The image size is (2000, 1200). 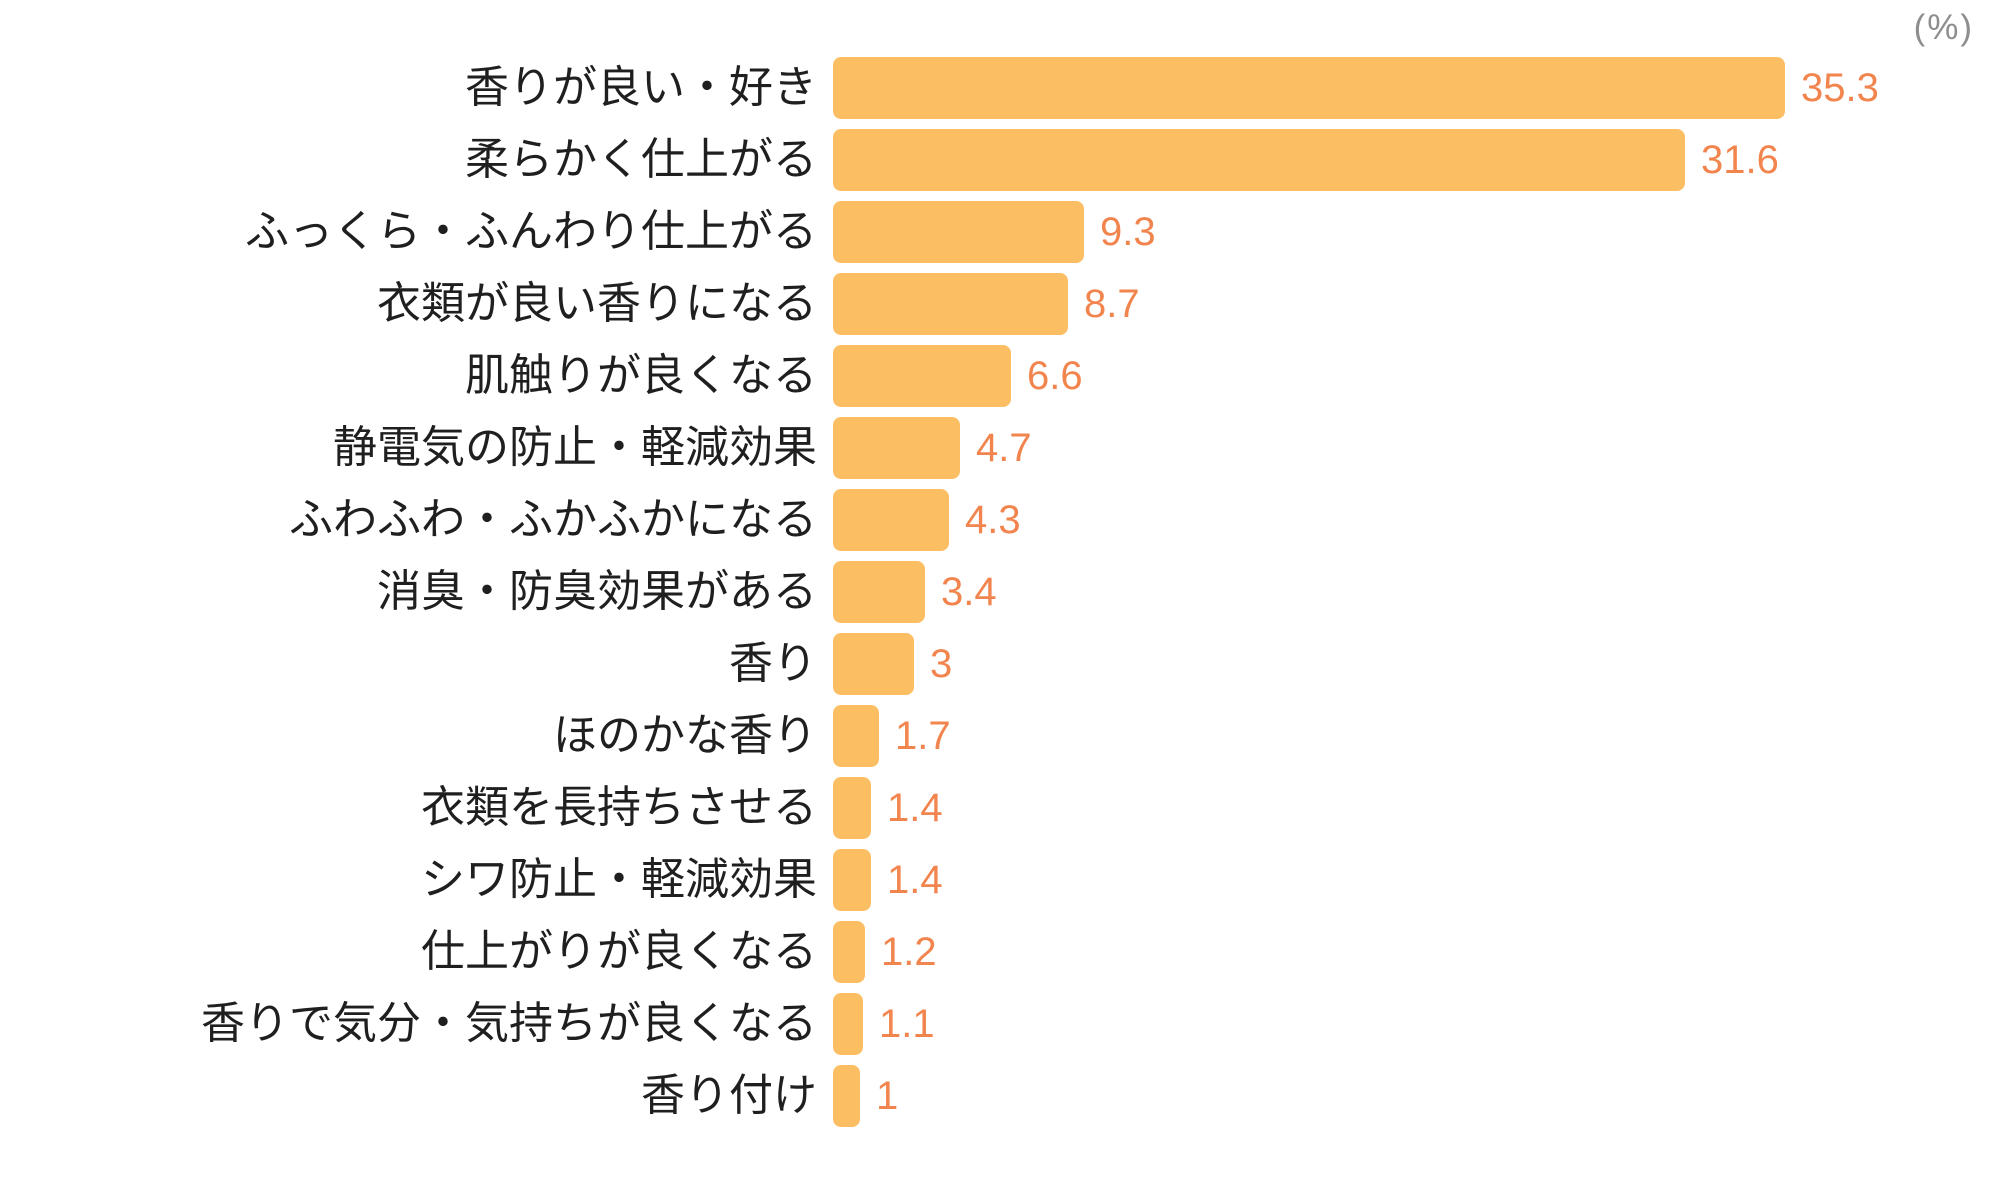 I want to click on bar-row: 衣類が良い香りになる 8.7, so click(x=1000, y=304).